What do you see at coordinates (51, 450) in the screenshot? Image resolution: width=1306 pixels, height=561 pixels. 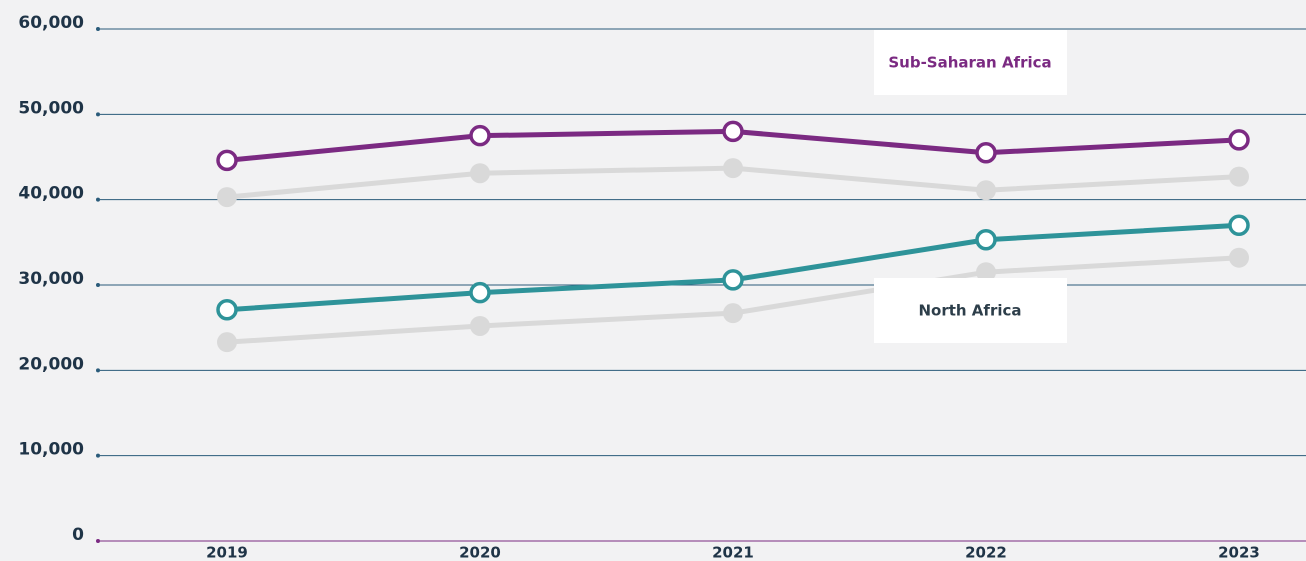 I see `y-tick-label: 10,000` at bounding box center [51, 450].